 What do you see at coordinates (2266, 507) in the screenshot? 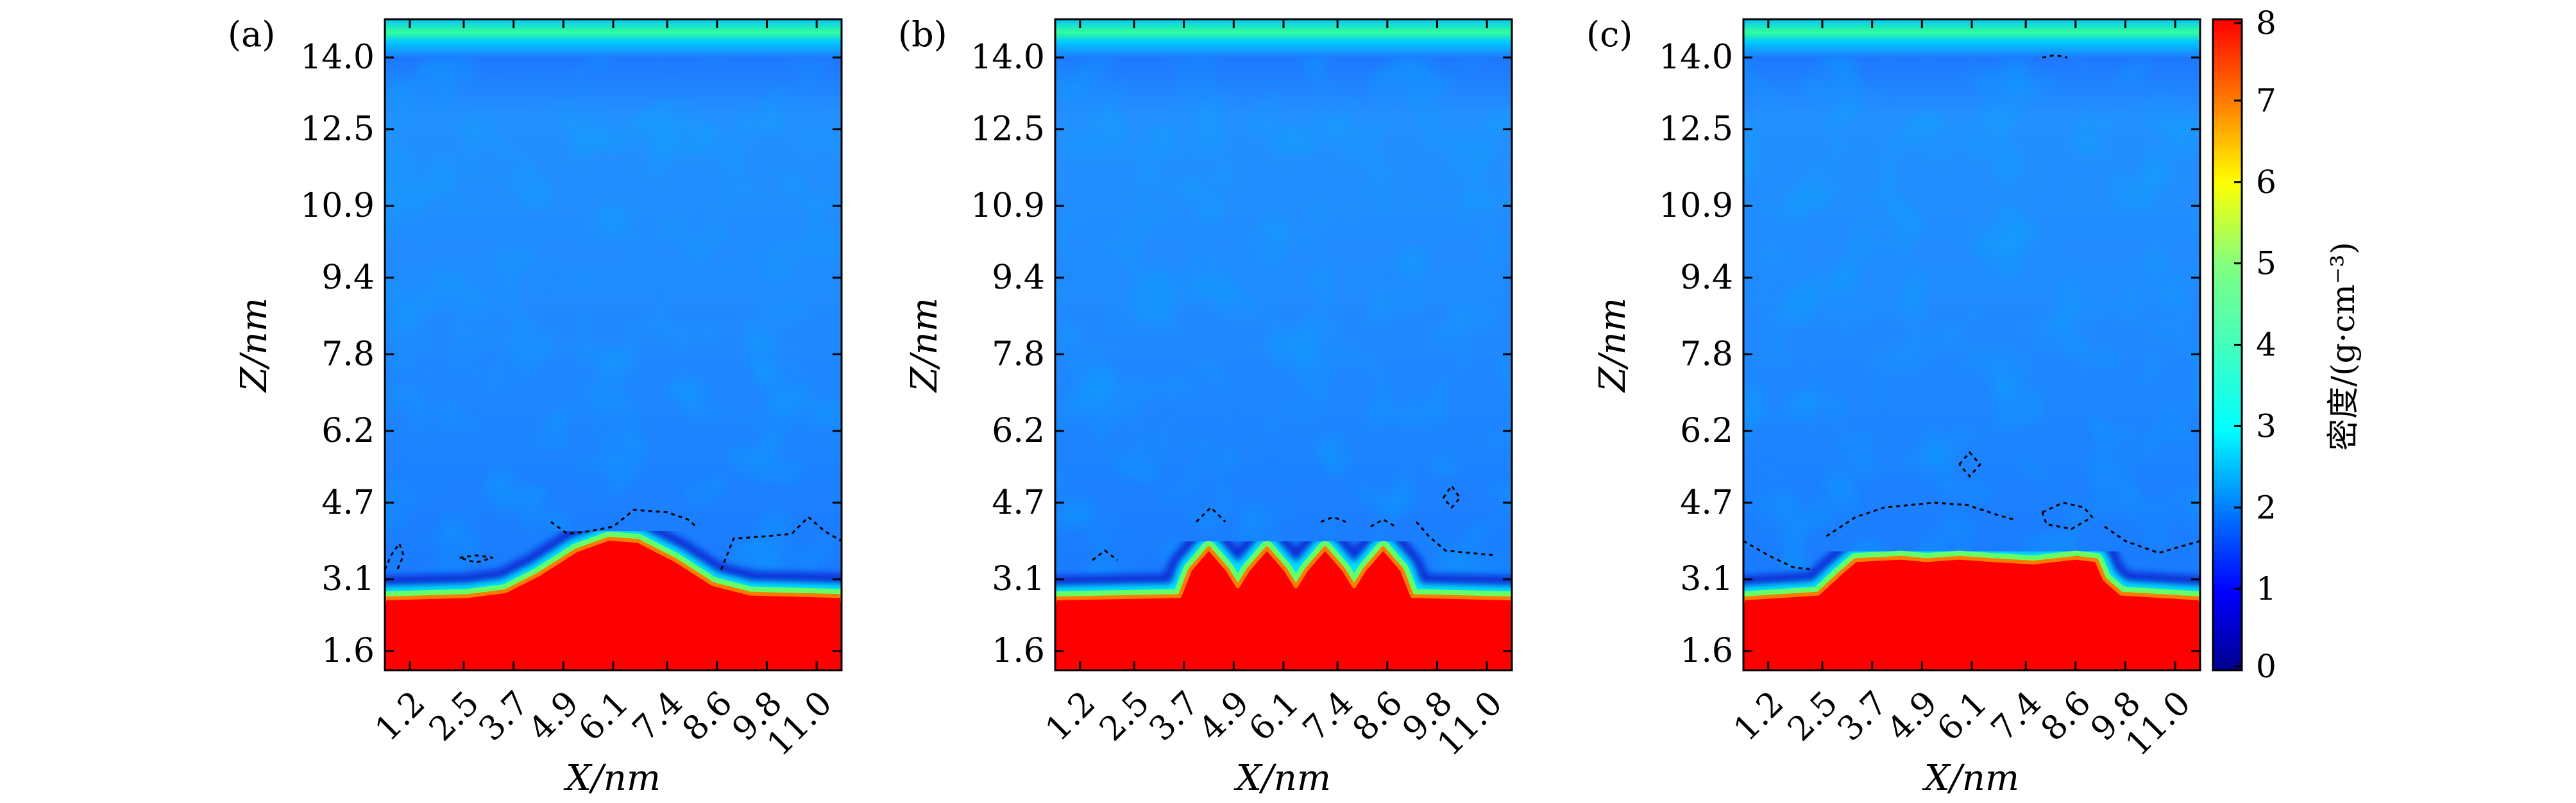
I see `colorbar-tick-label: 2` at bounding box center [2266, 507].